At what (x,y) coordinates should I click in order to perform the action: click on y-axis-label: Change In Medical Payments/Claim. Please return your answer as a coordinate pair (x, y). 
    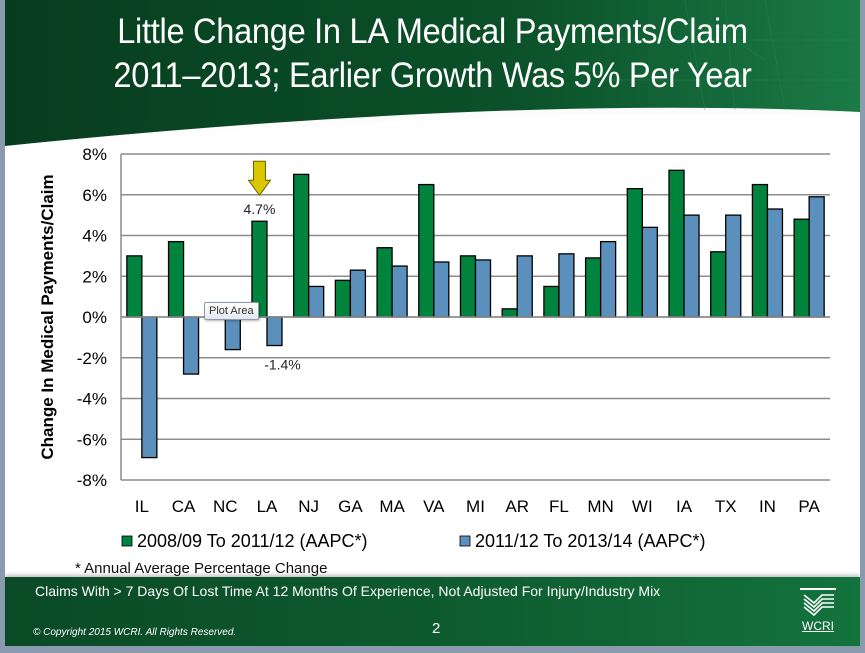
    Looking at the image, I should click on (47, 316).